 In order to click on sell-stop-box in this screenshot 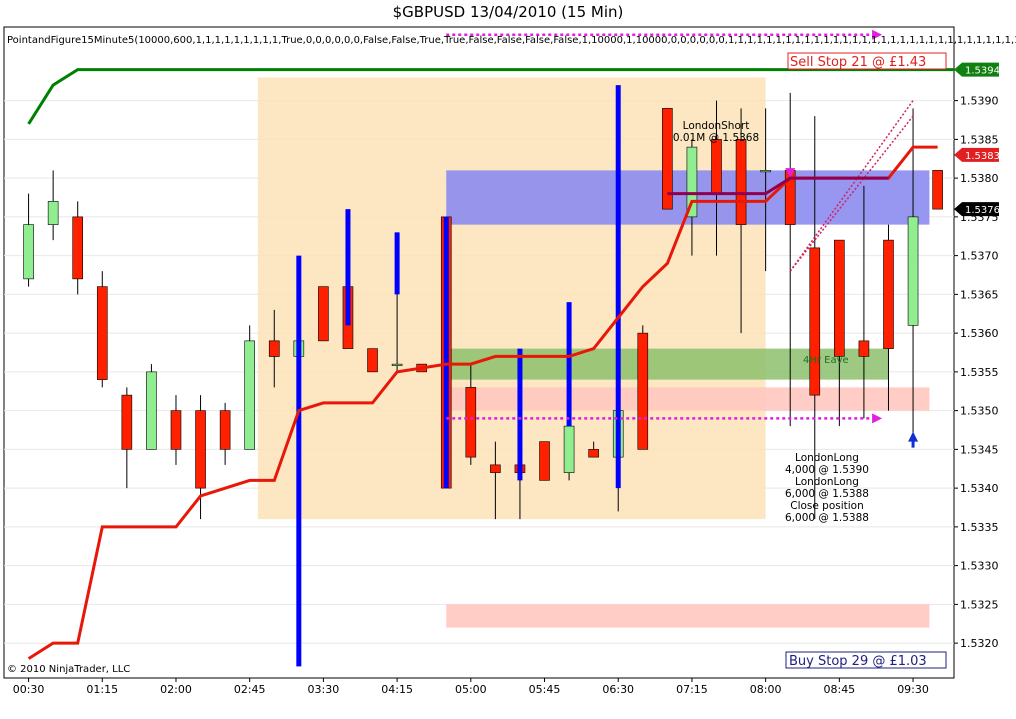, I will do `click(867, 61)`.